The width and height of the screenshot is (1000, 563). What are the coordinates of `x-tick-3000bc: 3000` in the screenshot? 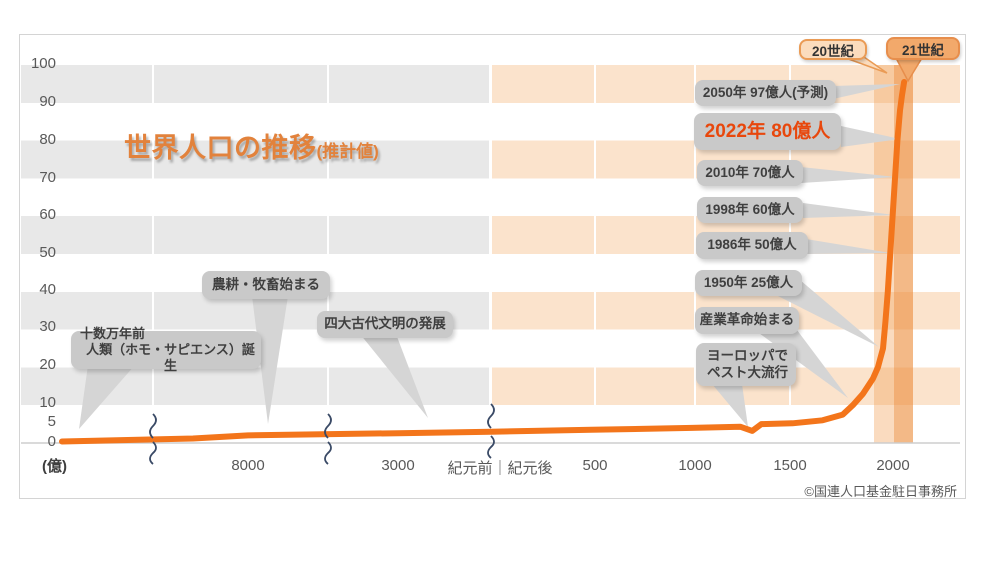 It's located at (398, 465).